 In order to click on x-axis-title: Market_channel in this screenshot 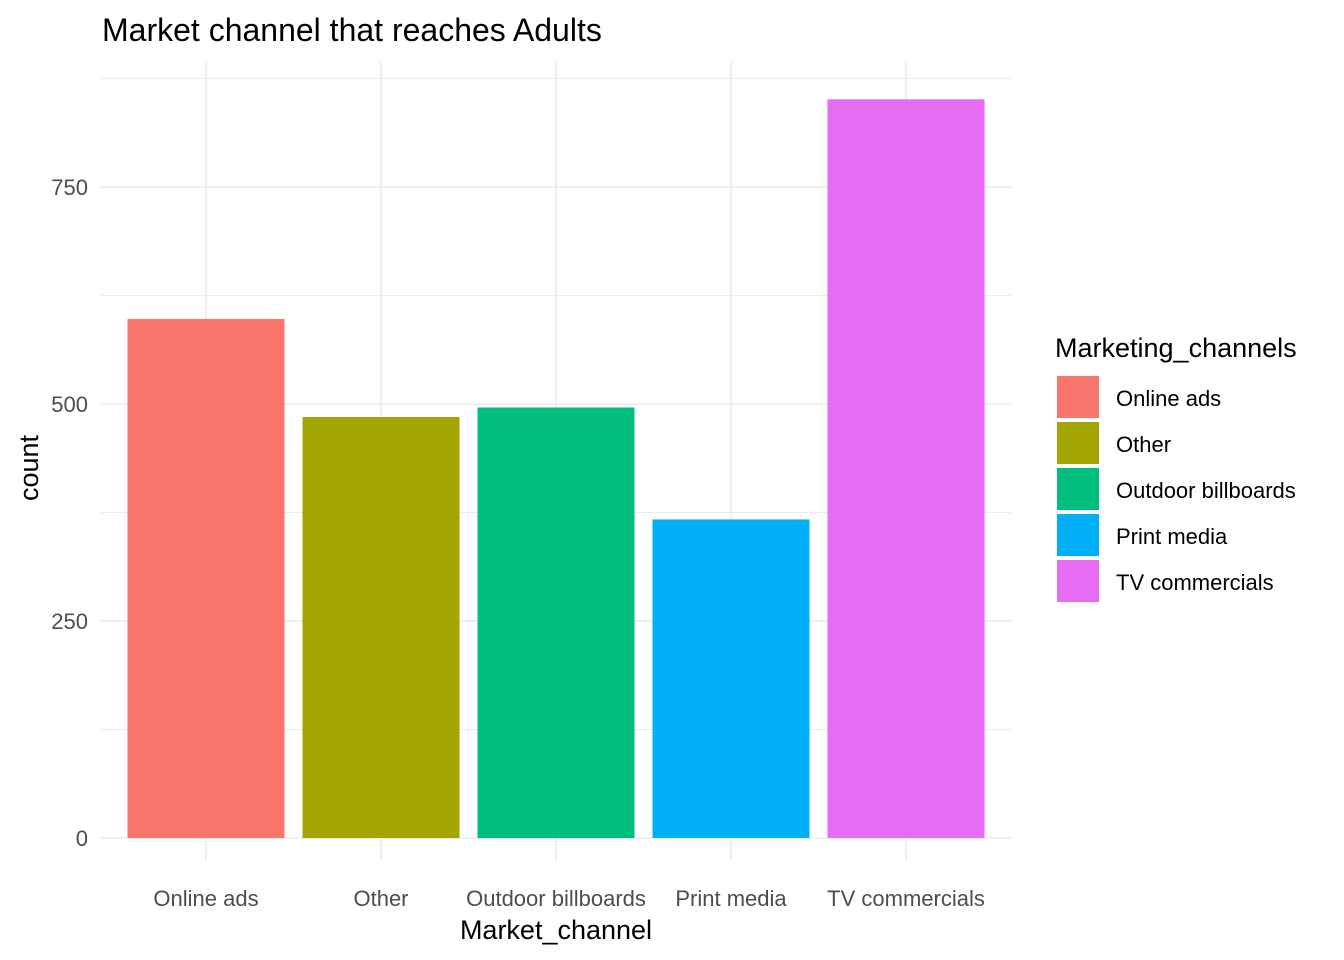, I will do `click(556, 930)`.